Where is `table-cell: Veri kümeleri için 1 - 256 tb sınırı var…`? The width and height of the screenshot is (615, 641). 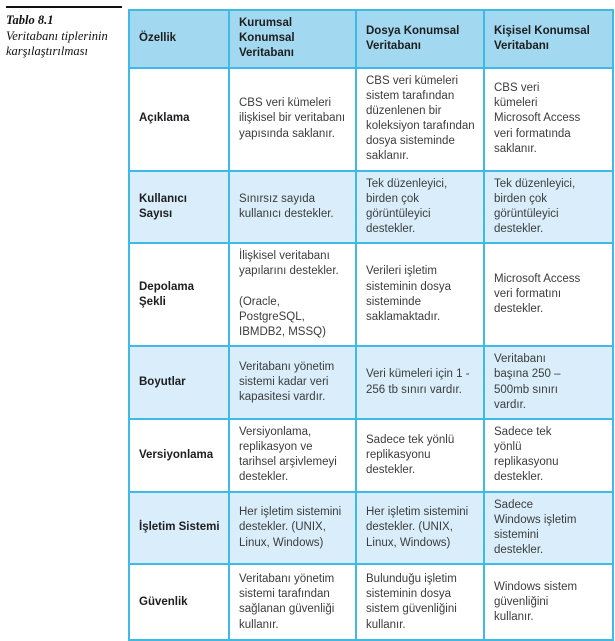
table-cell: Veri kümeleri için 1 - 256 tb sınırı var… is located at coordinates (420, 382).